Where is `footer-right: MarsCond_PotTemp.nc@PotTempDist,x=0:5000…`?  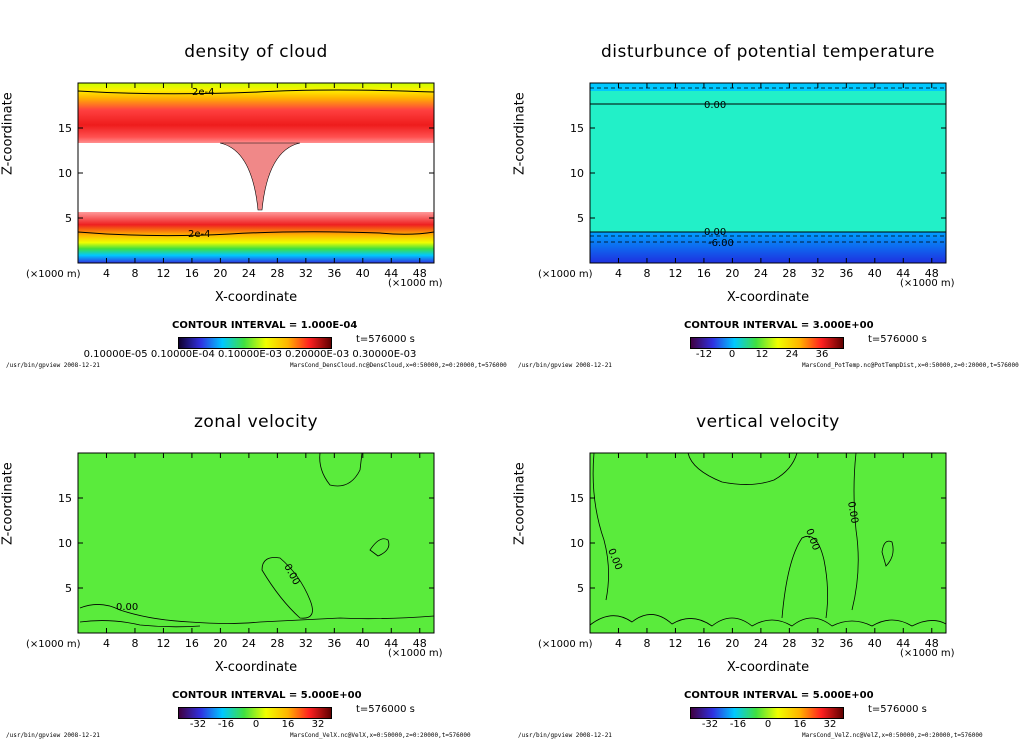
footer-right: MarsCond_PotTemp.nc@PotTempDist,x=0:5000… is located at coordinates (910, 365).